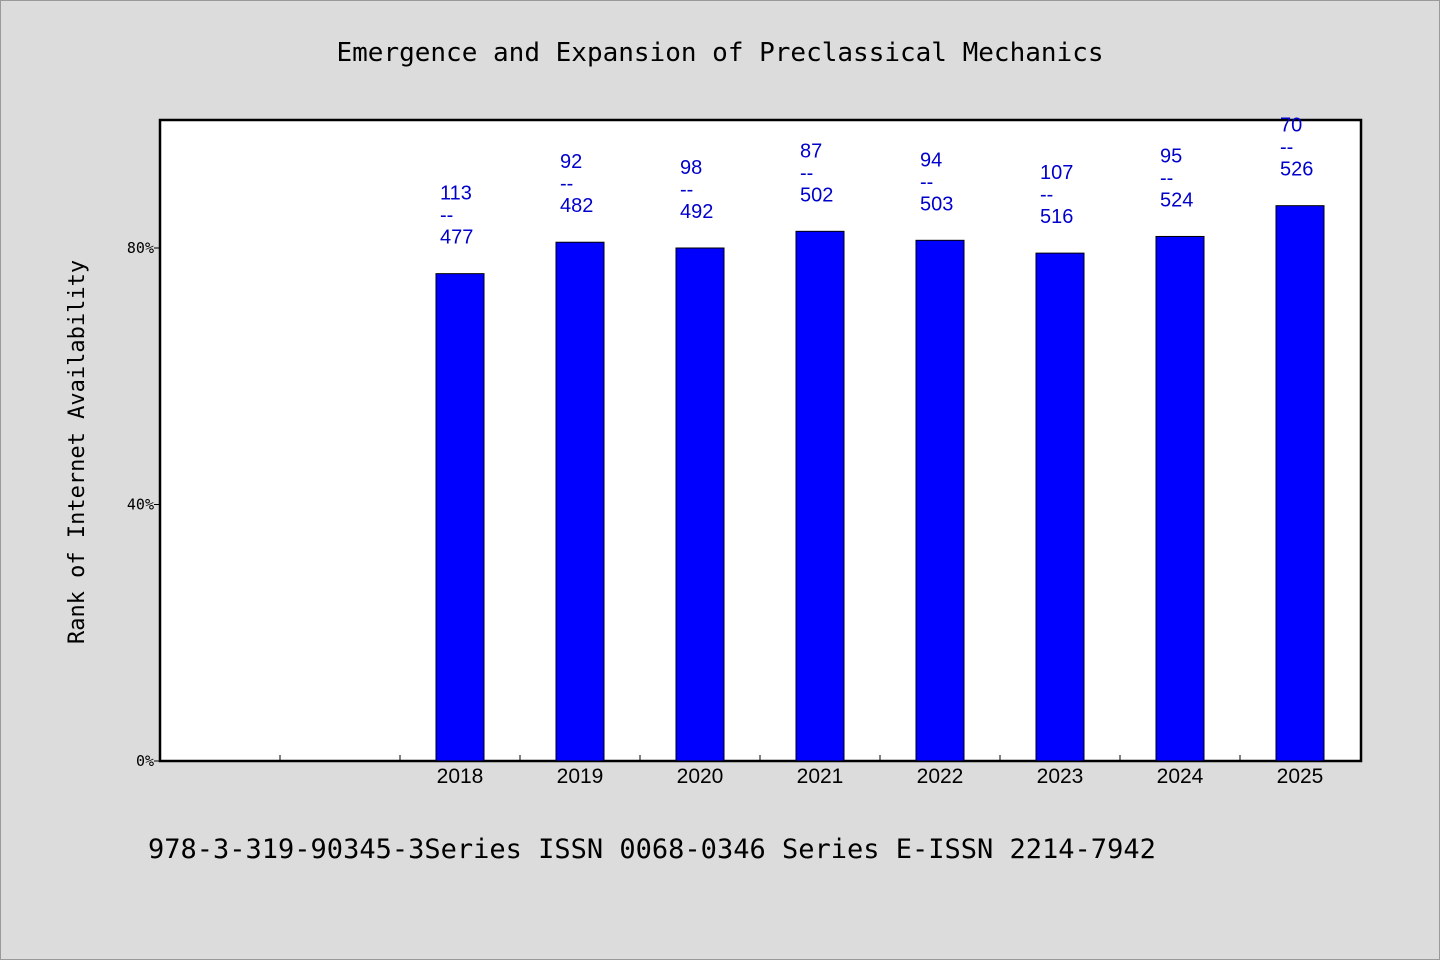 The height and width of the screenshot is (960, 1440). What do you see at coordinates (931, 160) in the screenshot?
I see `bar-data-label: 94` at bounding box center [931, 160].